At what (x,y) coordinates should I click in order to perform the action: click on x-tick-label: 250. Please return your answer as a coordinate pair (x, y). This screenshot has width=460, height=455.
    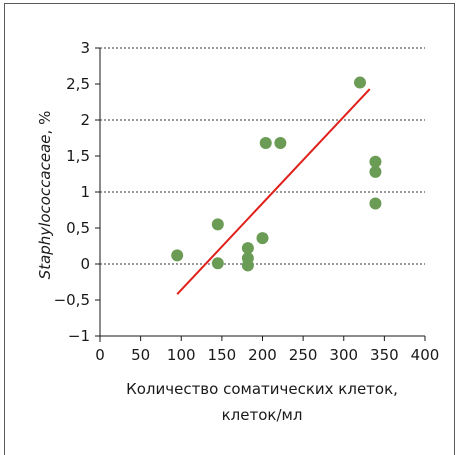
    Looking at the image, I should click on (303, 355).